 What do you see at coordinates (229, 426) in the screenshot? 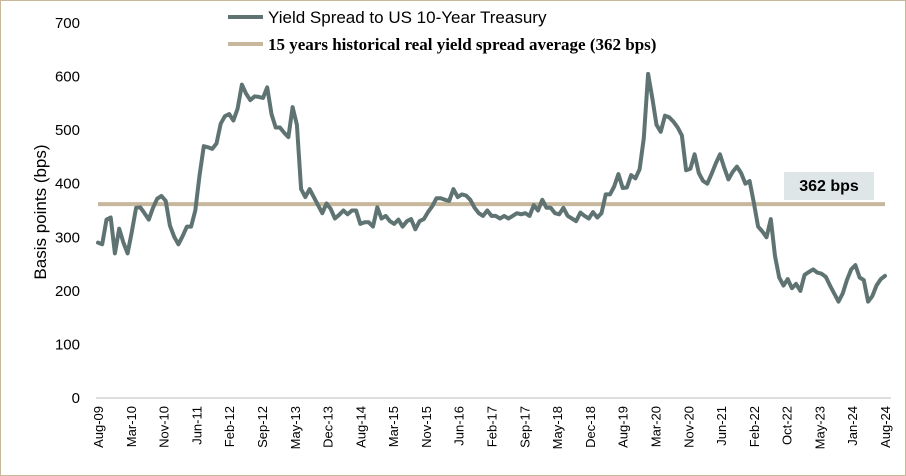
I see `x-tick-label: Feb-12` at bounding box center [229, 426].